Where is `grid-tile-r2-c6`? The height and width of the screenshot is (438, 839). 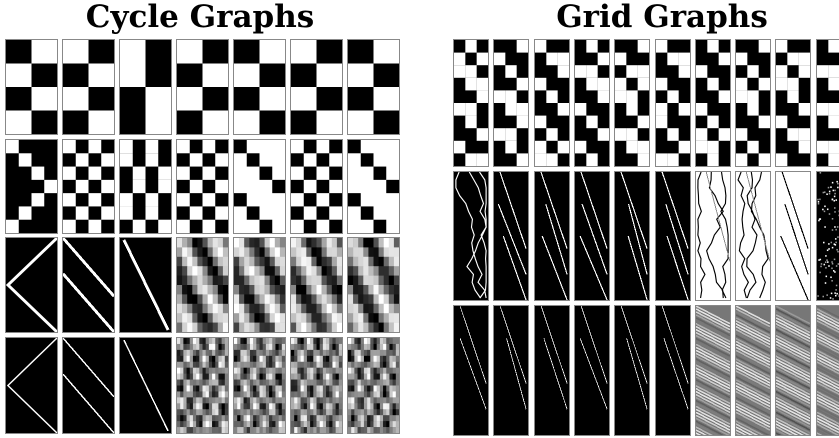
grid-tile-r2-c6 is located at coordinates (672, 236).